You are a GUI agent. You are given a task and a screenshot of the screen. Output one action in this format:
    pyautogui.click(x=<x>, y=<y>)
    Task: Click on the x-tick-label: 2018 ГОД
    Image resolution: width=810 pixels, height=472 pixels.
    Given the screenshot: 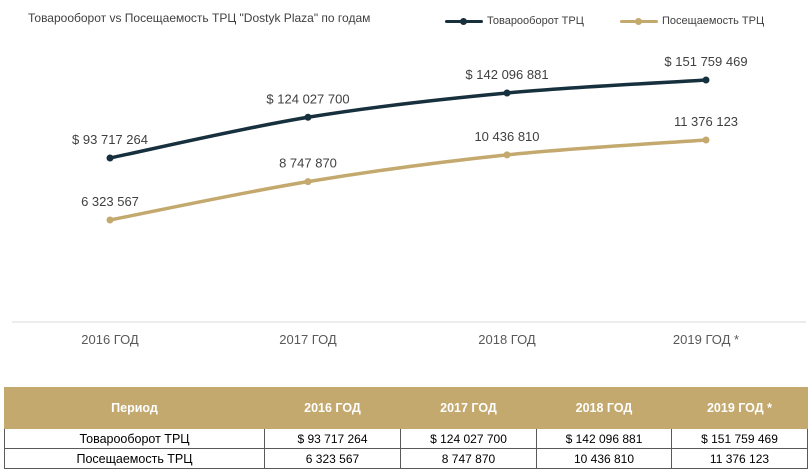 What is the action you would take?
    pyautogui.click(x=507, y=339)
    